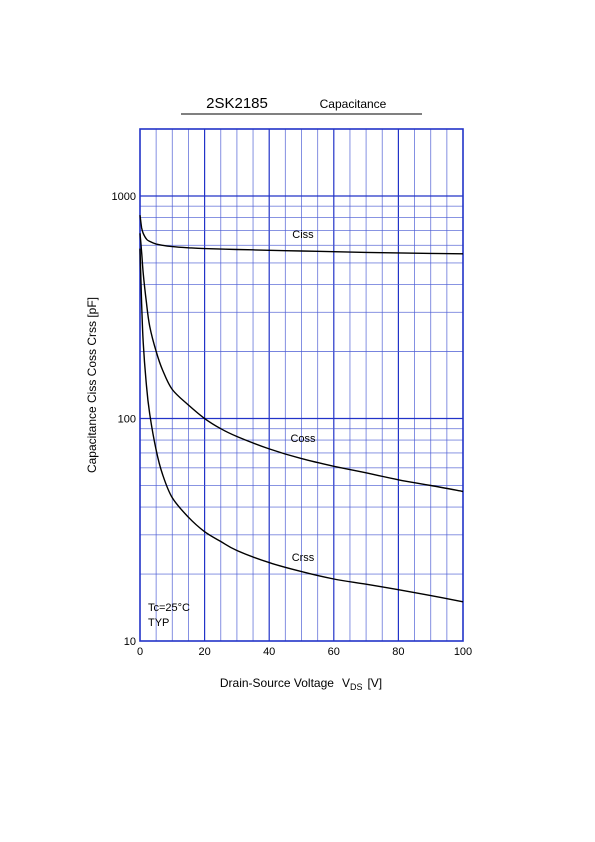 The height and width of the screenshot is (842, 595). Describe the element at coordinates (303, 439) in the screenshot. I see `label-coss: Coss` at that location.